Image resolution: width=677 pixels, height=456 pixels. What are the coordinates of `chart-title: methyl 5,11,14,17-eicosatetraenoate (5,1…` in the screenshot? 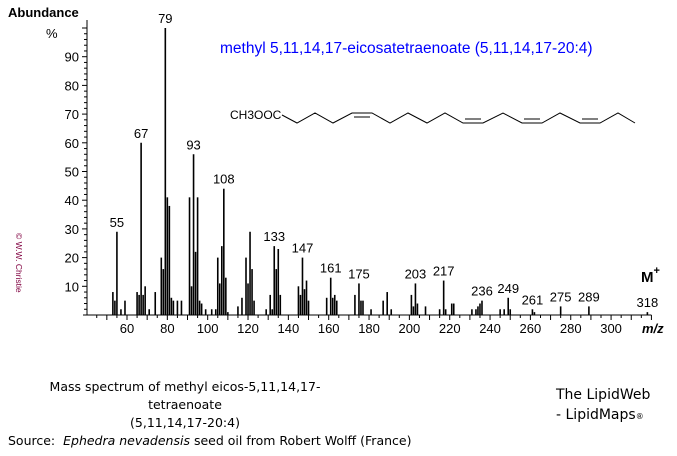 It's located at (406, 48).